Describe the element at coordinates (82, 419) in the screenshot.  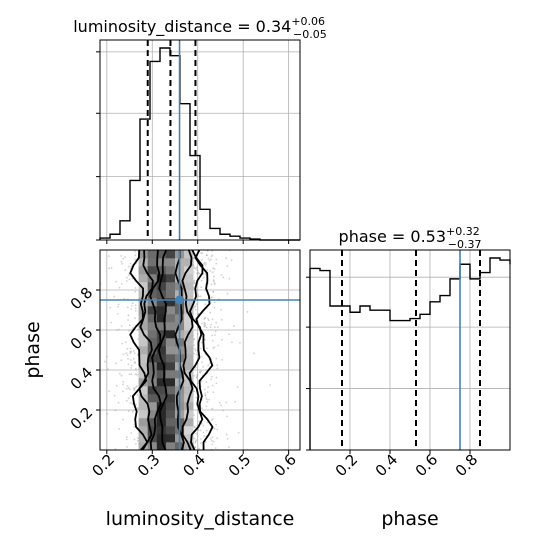
I see `density-ytick-label: 0.2` at that location.